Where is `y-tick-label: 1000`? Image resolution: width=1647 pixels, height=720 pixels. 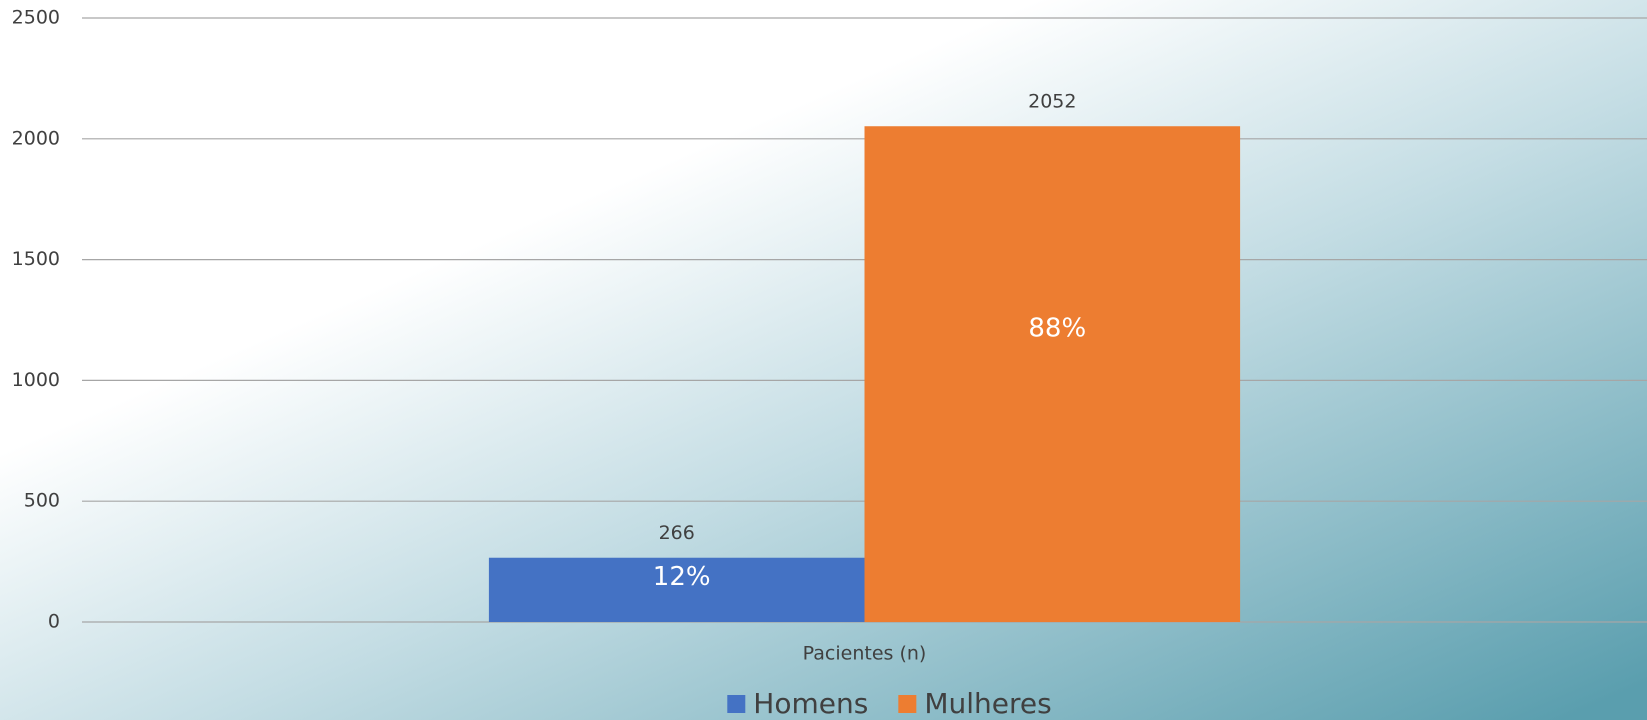 y-tick-label: 1000 is located at coordinates (36, 380).